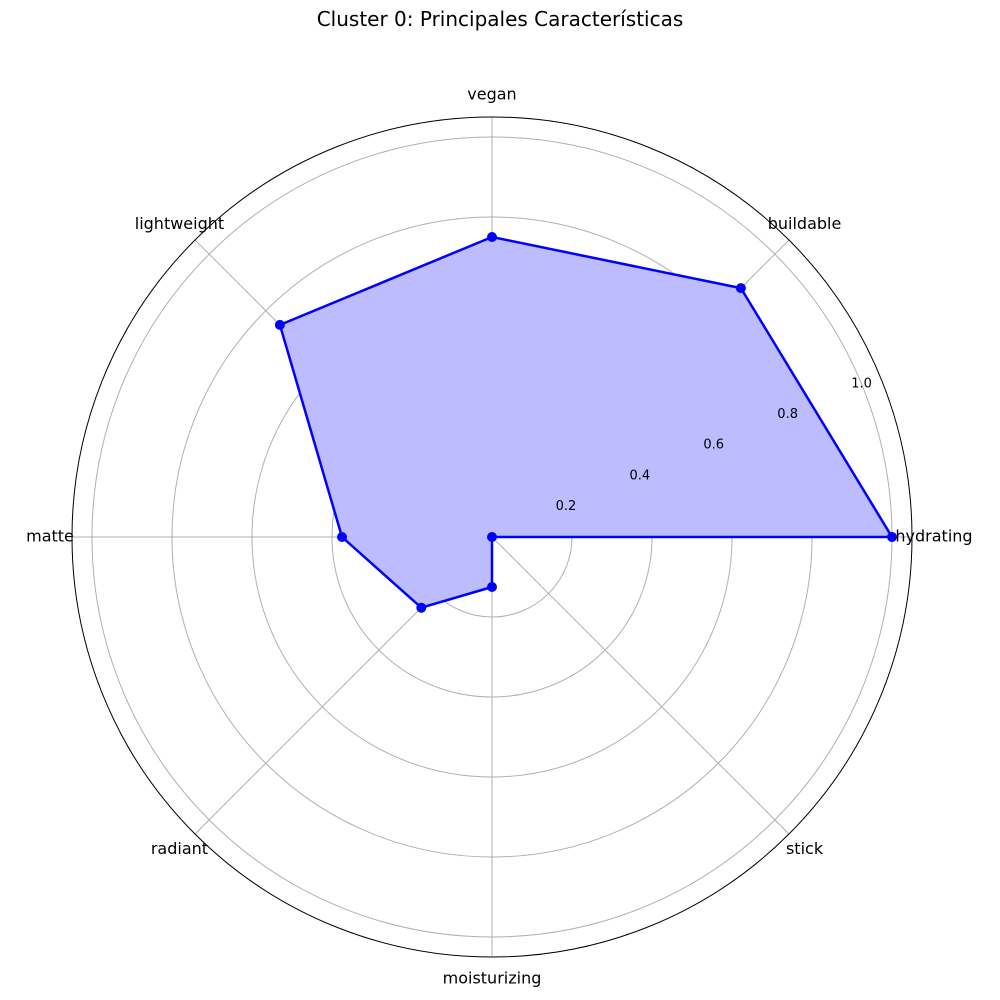 The height and width of the screenshot is (1000, 1000). I want to click on r-tick-label: 0.4, so click(639, 475).